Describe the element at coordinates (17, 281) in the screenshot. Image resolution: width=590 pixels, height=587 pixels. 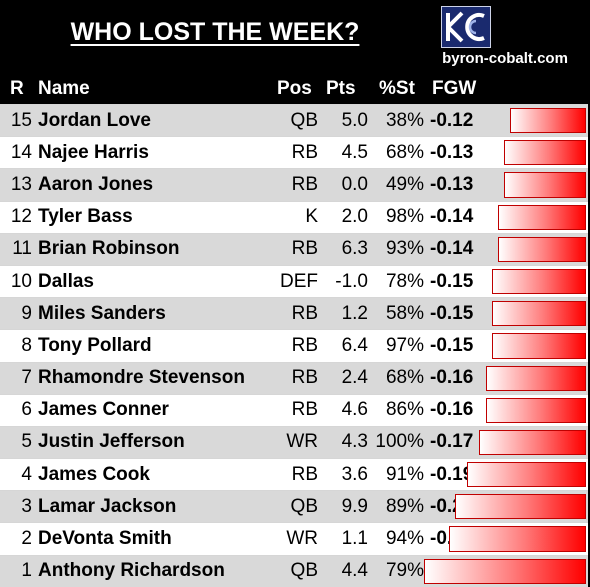
I see `row-rank: 10` at that location.